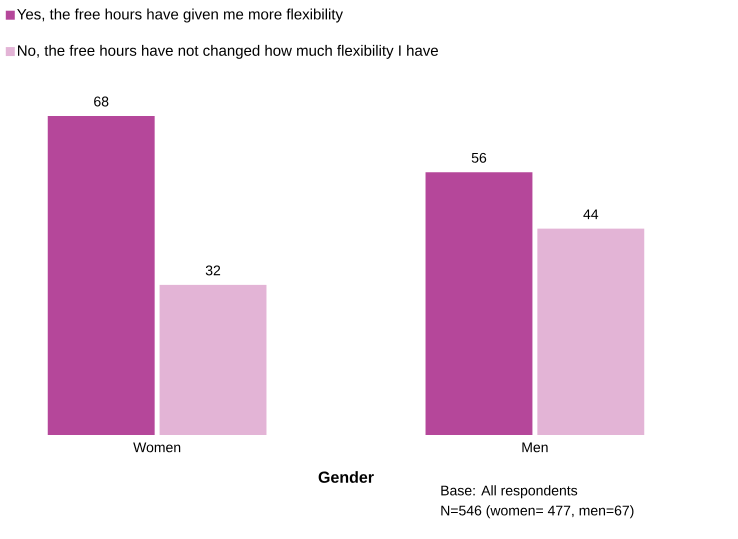 This screenshot has width=738, height=539. I want to click on x-tick-label: Women, so click(156, 447).